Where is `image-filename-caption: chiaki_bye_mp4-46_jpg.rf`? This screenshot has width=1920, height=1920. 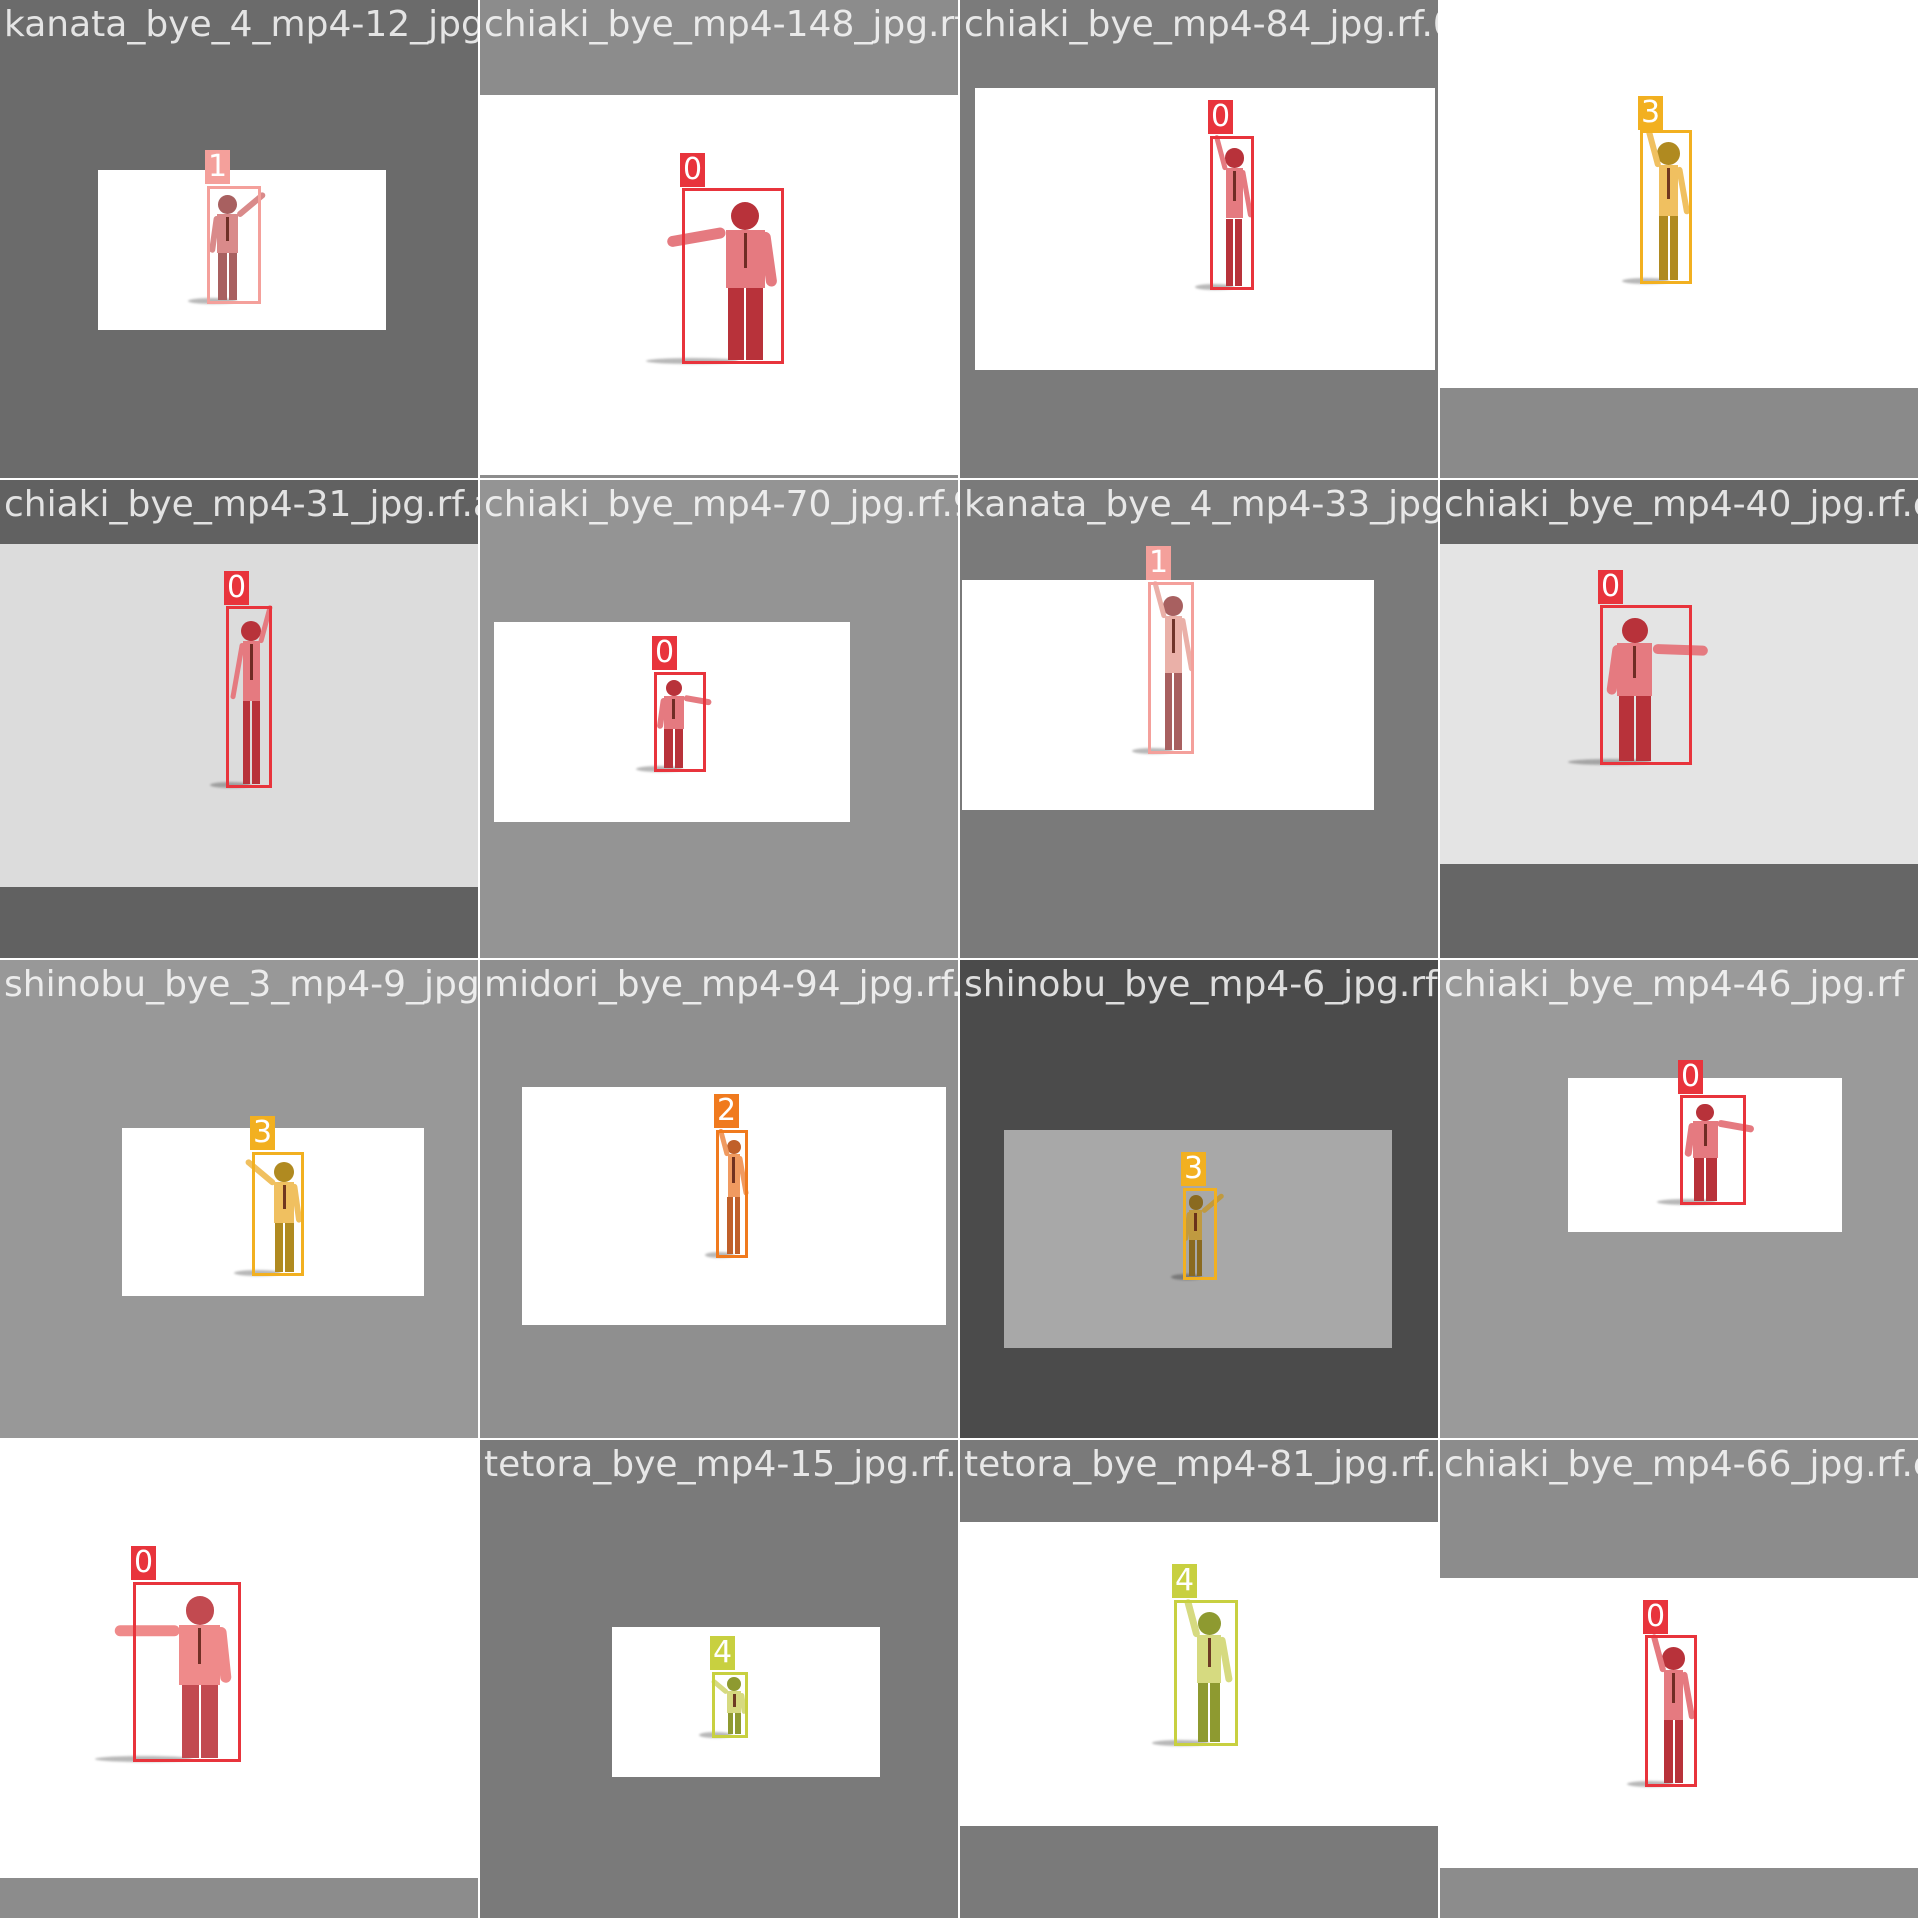 image-filename-caption: chiaki_bye_mp4-46_jpg.rf is located at coordinates (1674, 984).